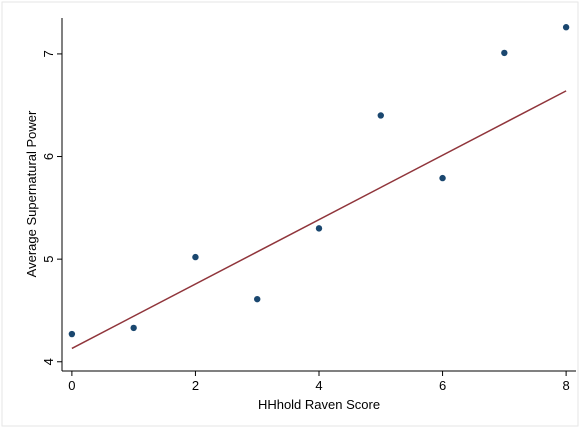 The width and height of the screenshot is (580, 428). Describe the element at coordinates (48, 259) in the screenshot. I see `y-tick-label: 5` at that location.